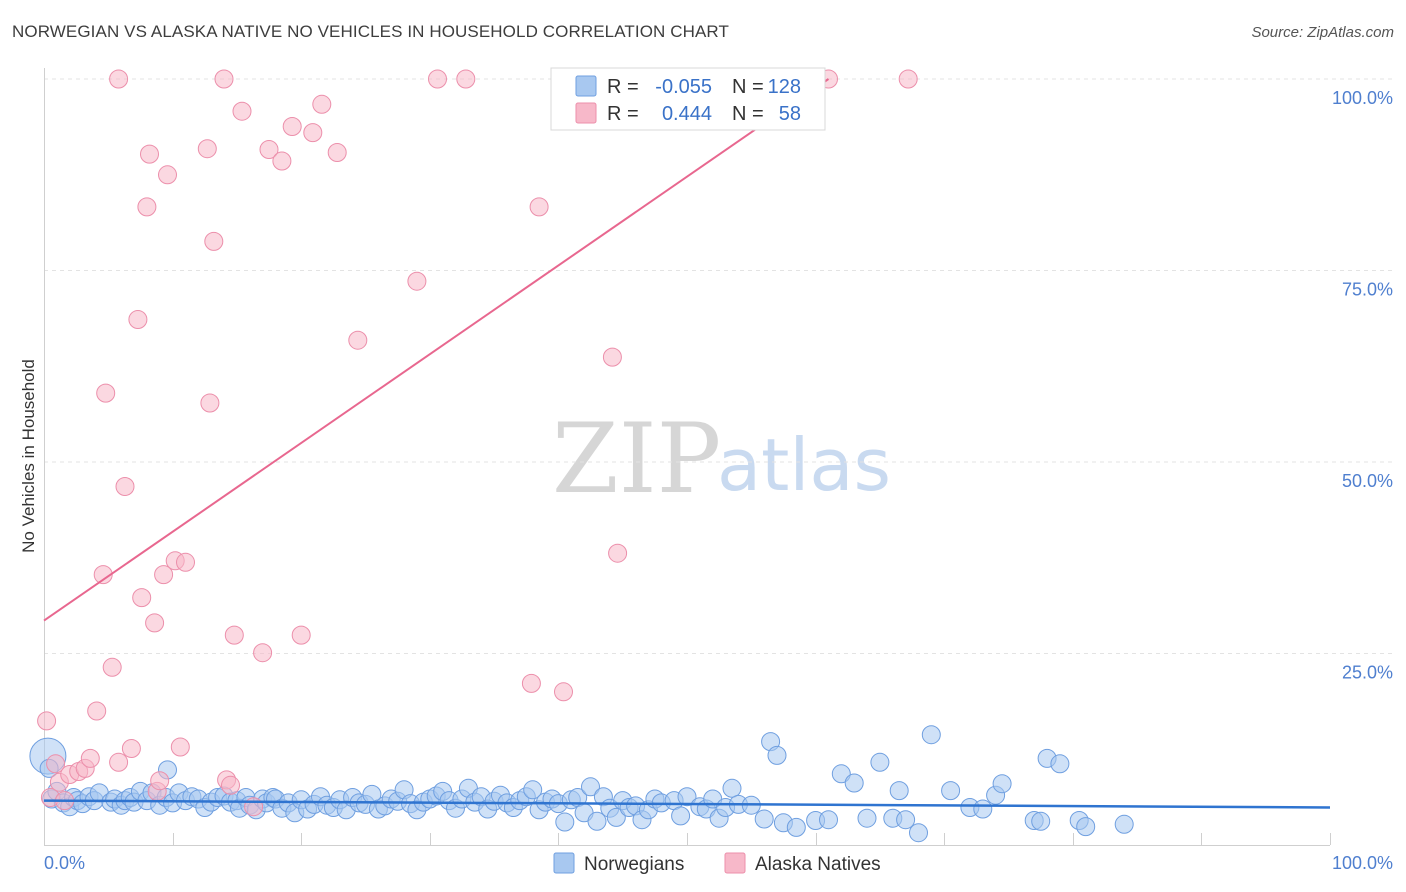  What do you see at coordinates (1367, 290) in the screenshot?
I see `y-tick-label-75: 75.0%` at bounding box center [1367, 290].